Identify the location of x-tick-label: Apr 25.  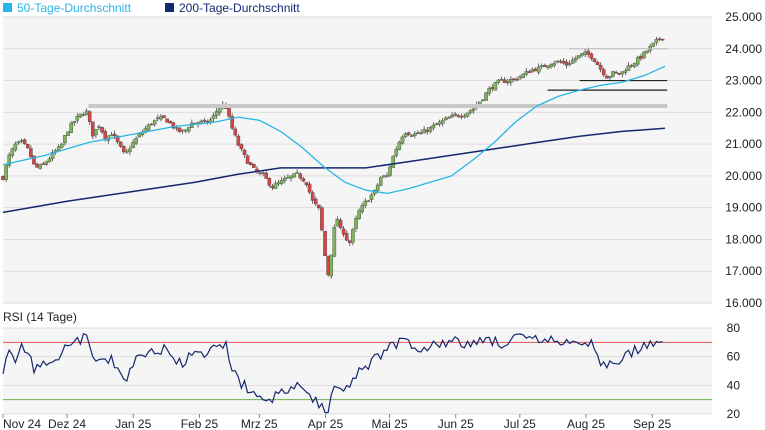
(326, 423).